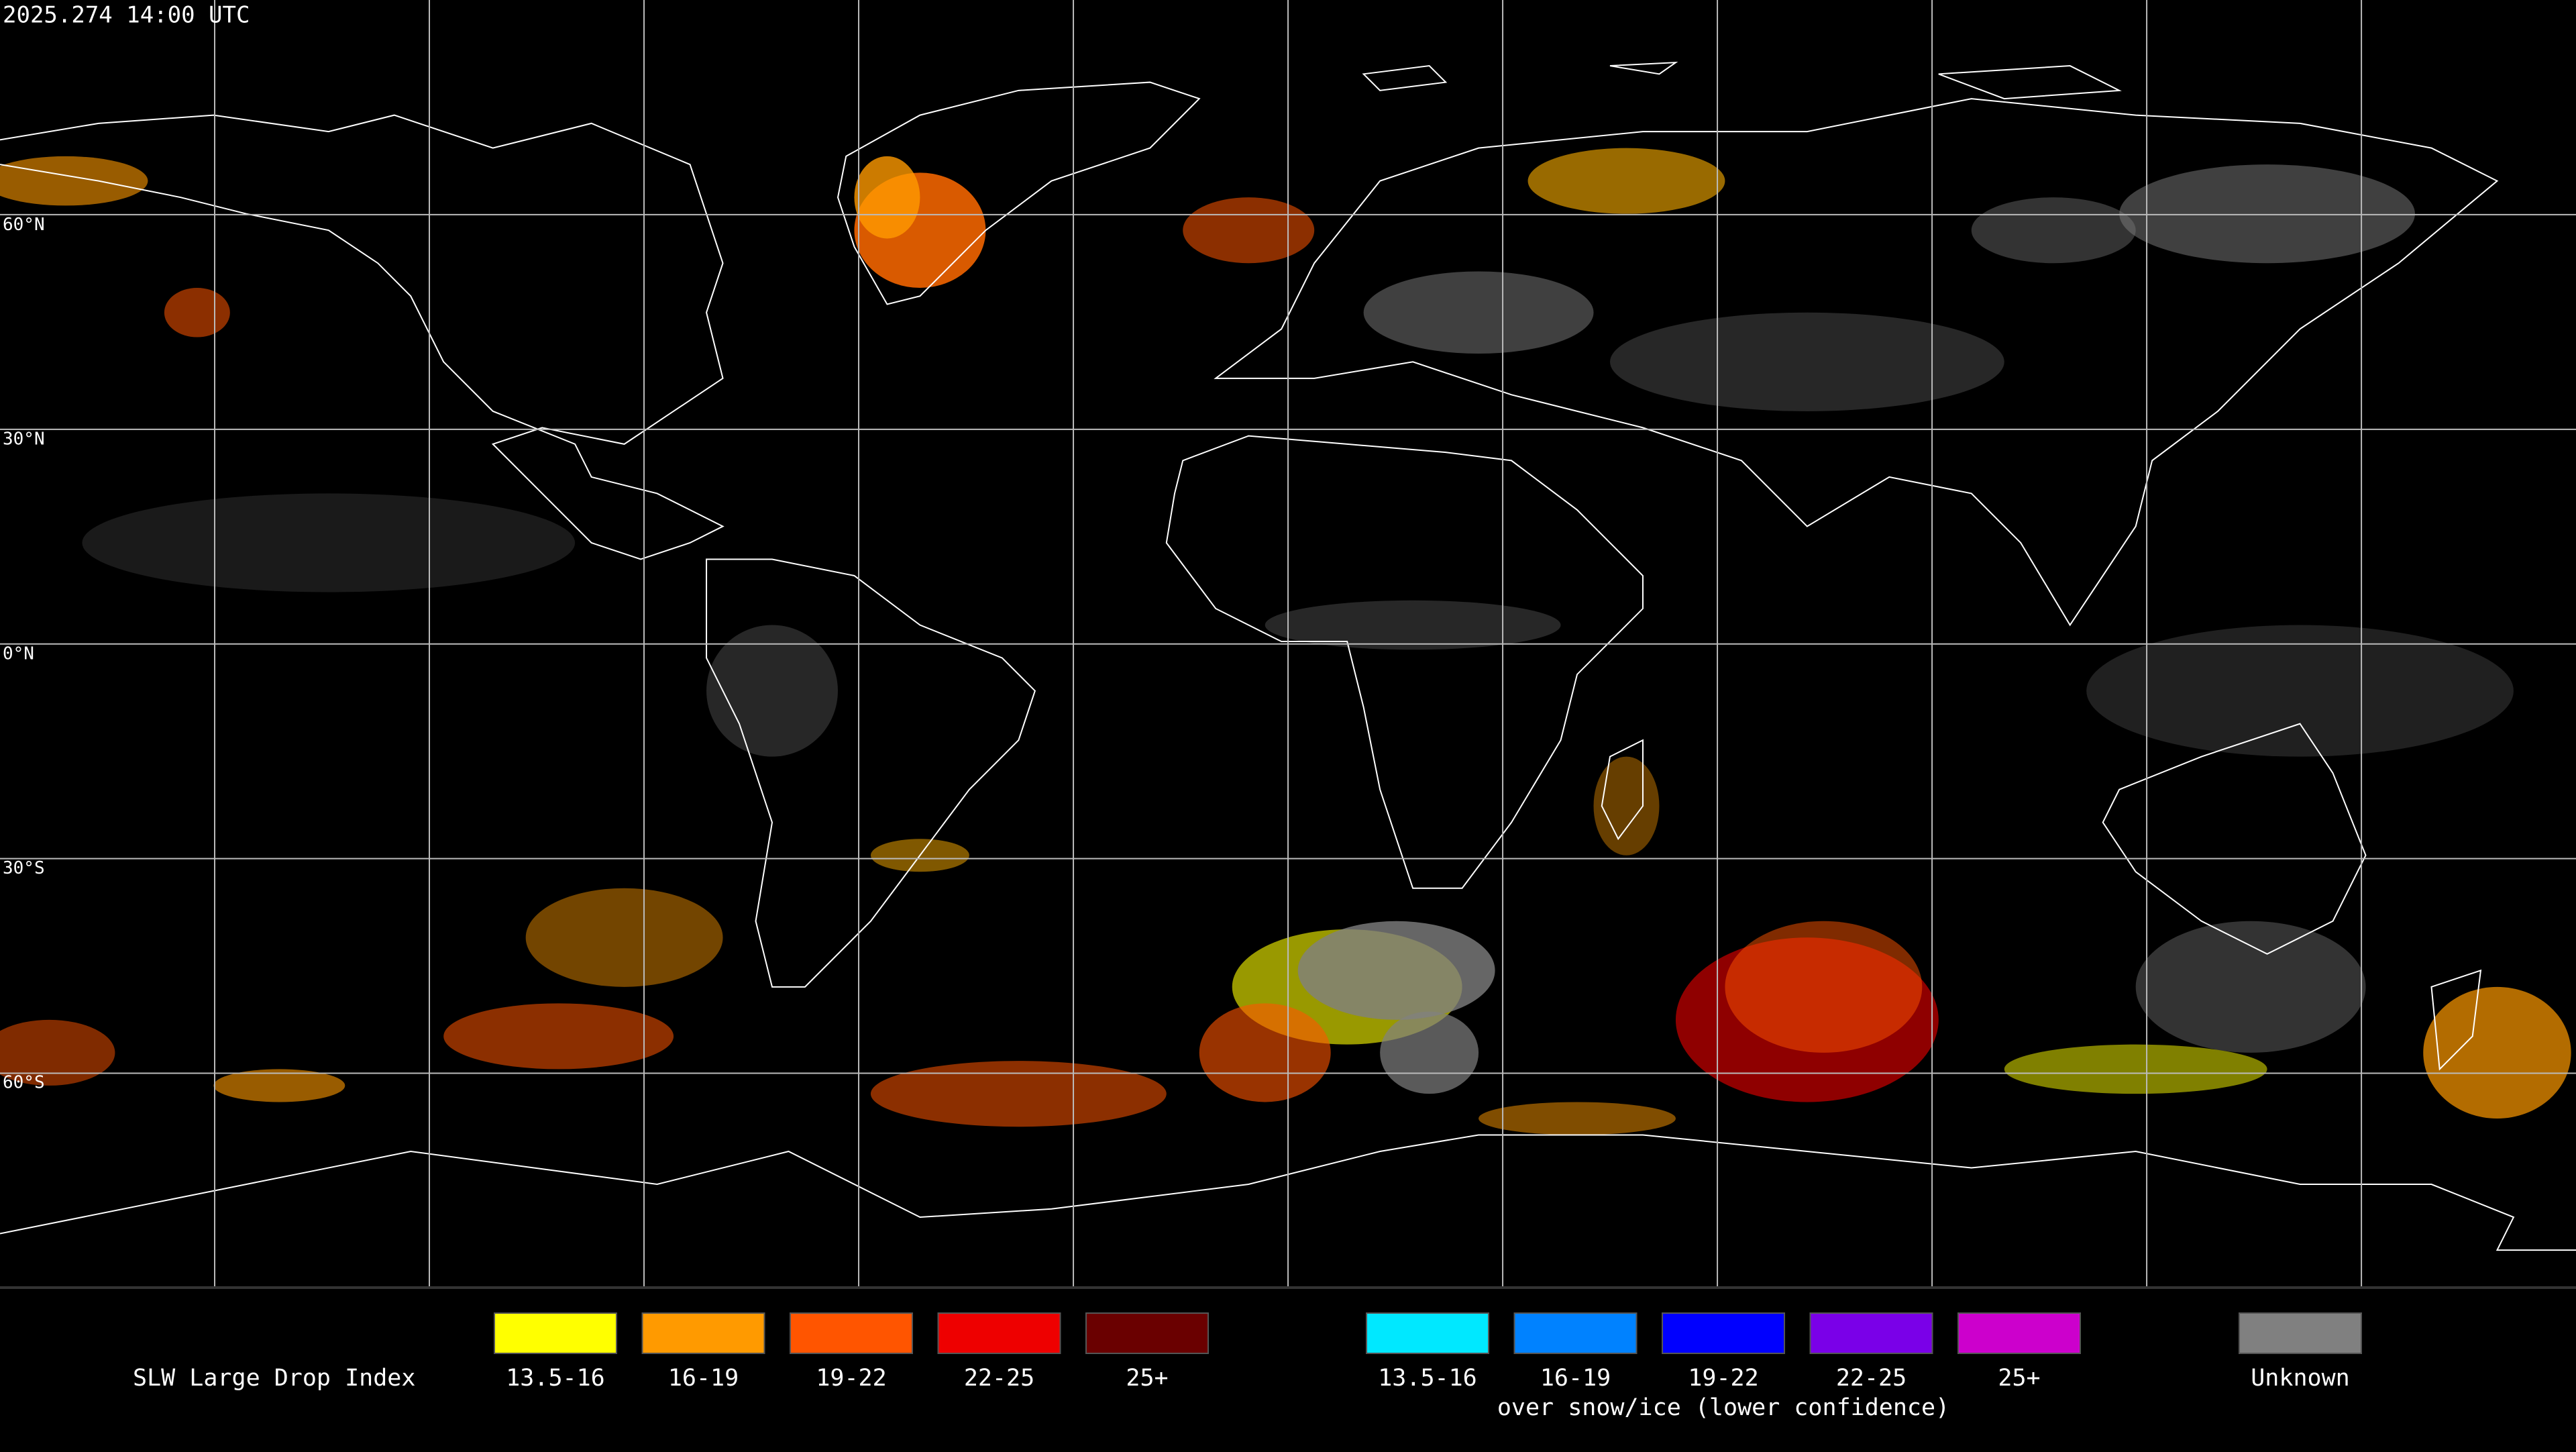  Describe the element at coordinates (1288, 1288) in the screenshot. I see `map-border` at that location.